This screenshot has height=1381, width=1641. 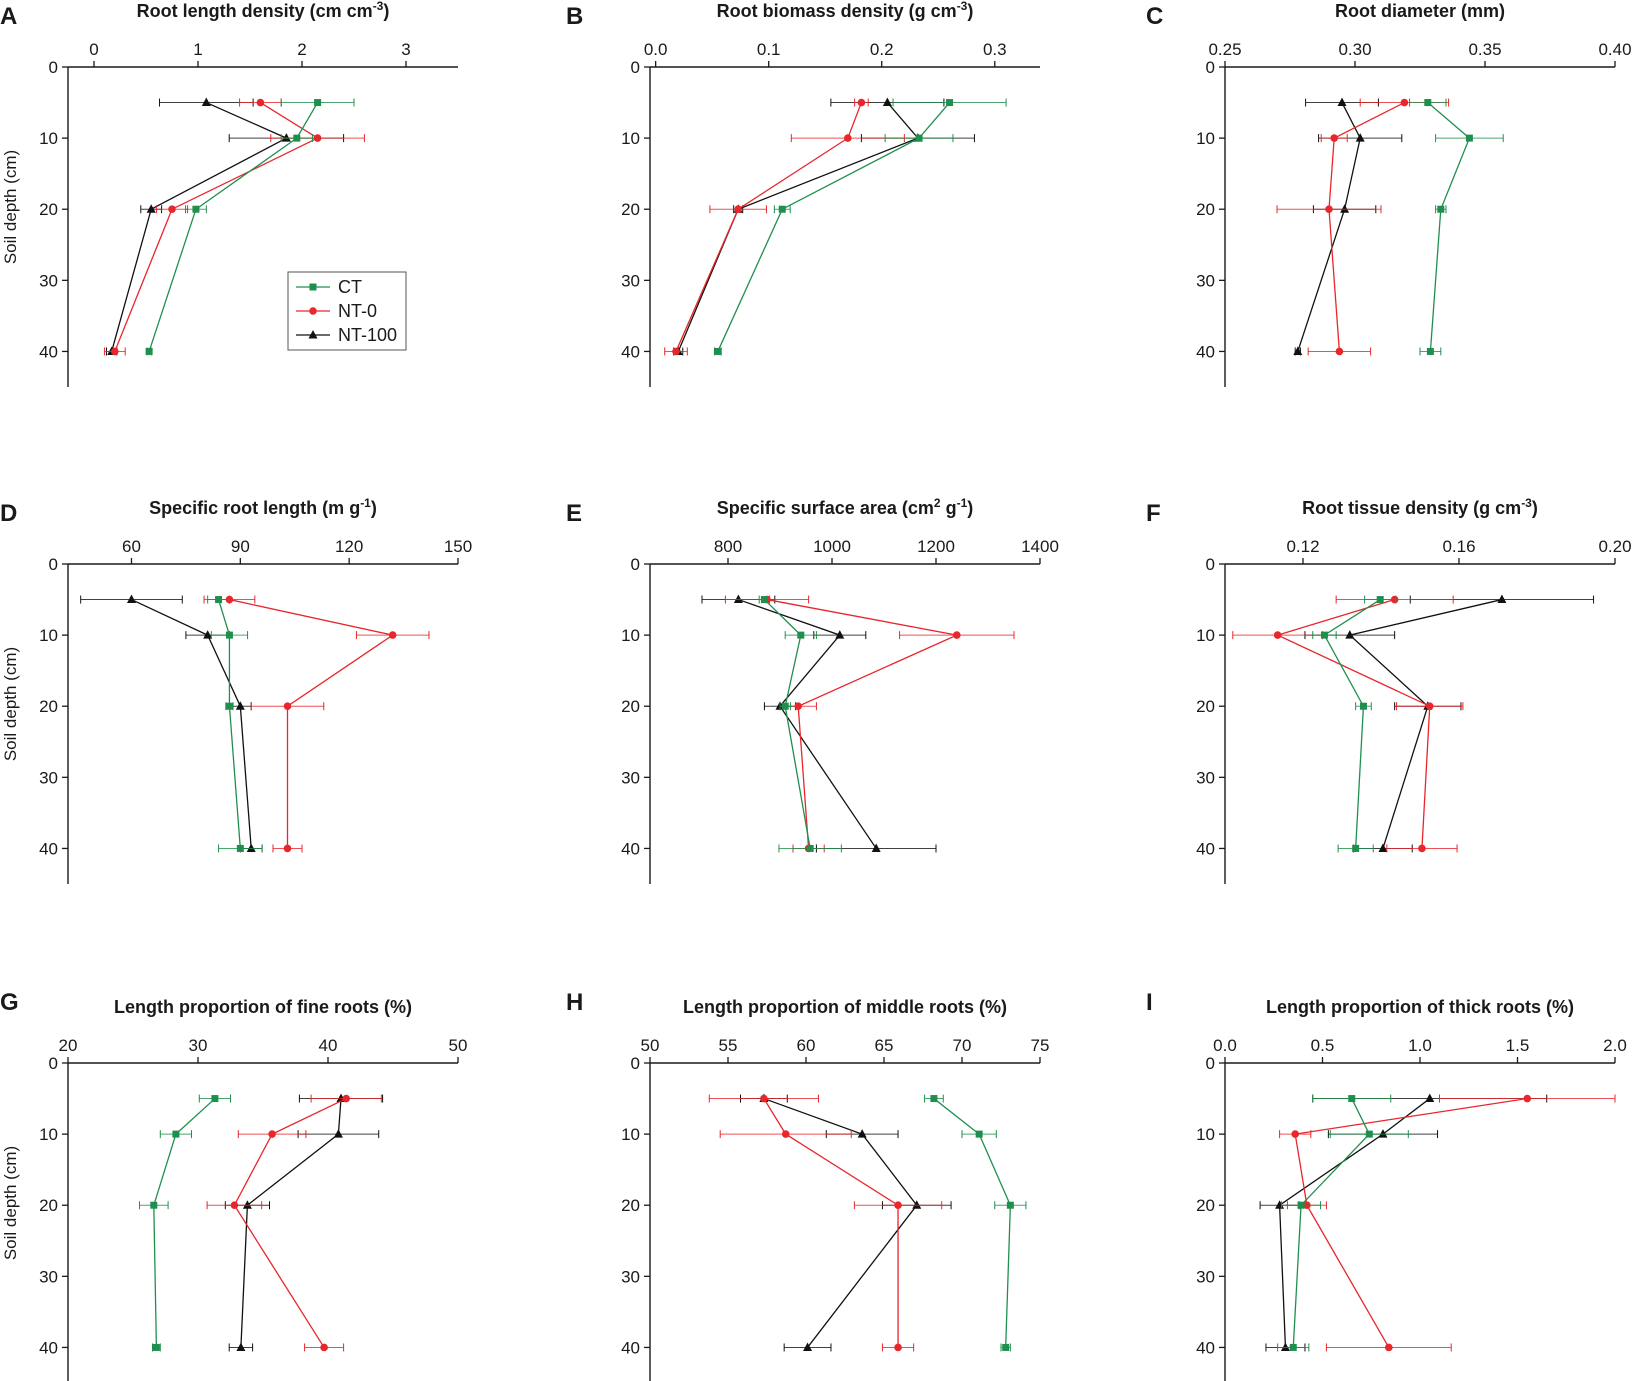 I want to click on x-tick-label: 2.0, so click(x=1615, y=1045).